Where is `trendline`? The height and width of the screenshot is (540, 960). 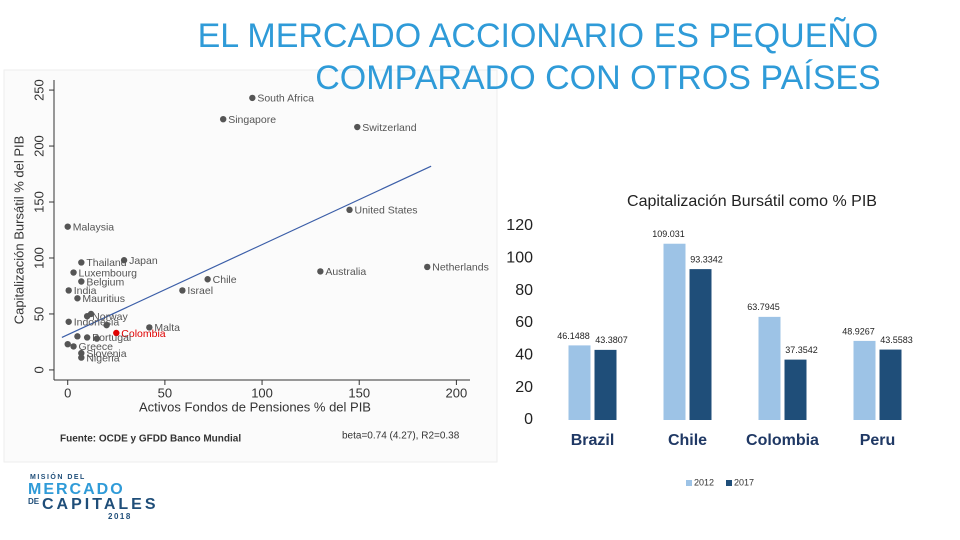 trendline is located at coordinates (246, 252).